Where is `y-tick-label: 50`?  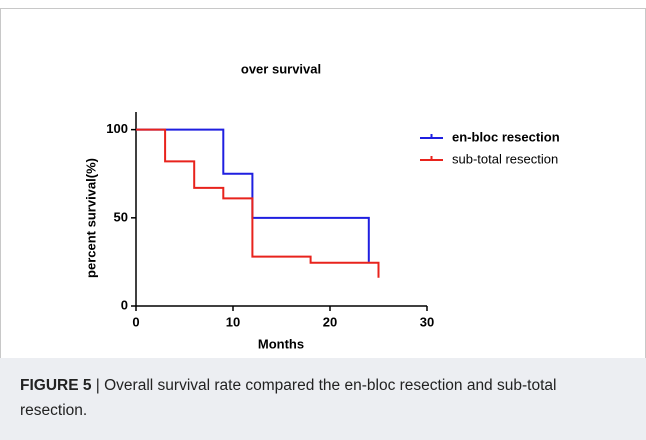
y-tick-label: 50 is located at coordinates (121, 216).